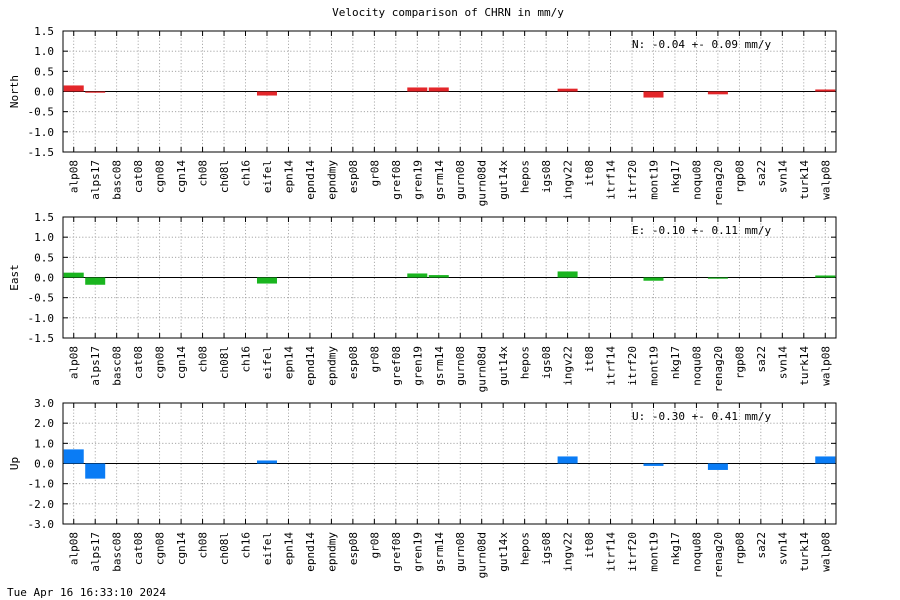  I want to click on panel-north-xtick-label: alp08, so click(74, 176).